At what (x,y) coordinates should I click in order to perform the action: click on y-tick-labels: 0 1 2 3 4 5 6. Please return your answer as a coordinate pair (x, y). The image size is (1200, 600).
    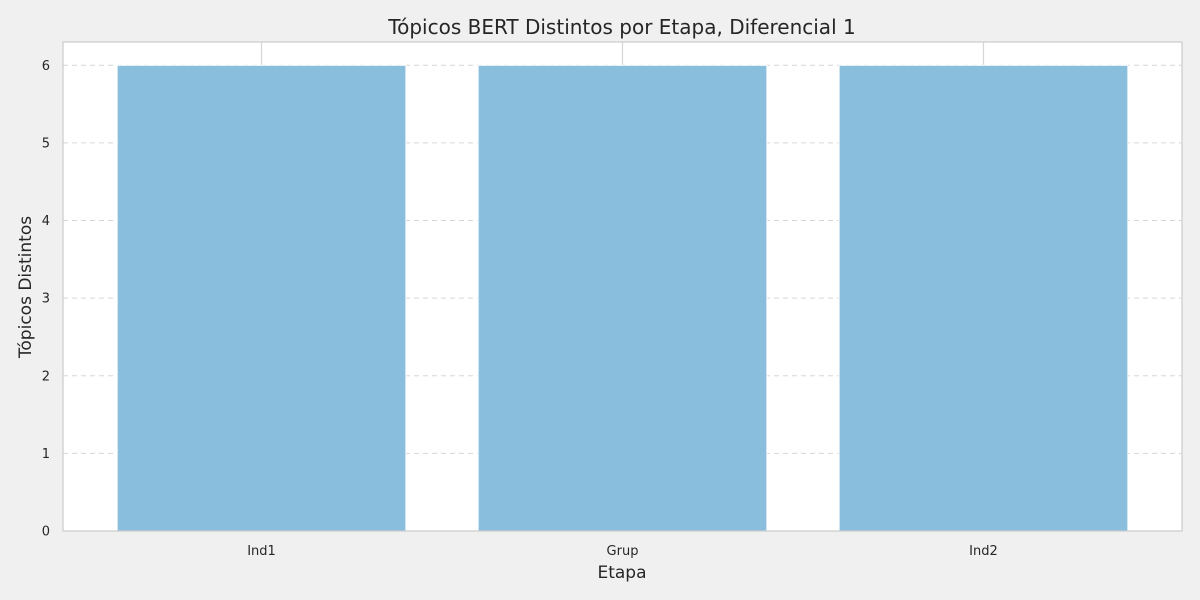
    Looking at the image, I should click on (46, 299).